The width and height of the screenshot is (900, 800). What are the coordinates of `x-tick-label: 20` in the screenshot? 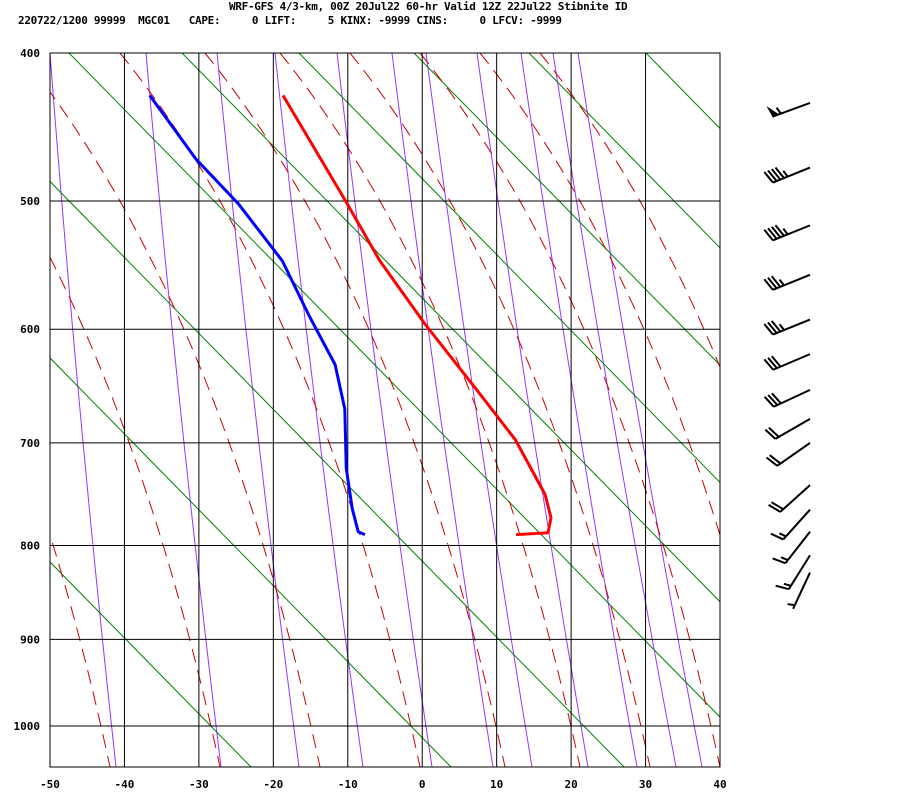 It's located at (570, 784).